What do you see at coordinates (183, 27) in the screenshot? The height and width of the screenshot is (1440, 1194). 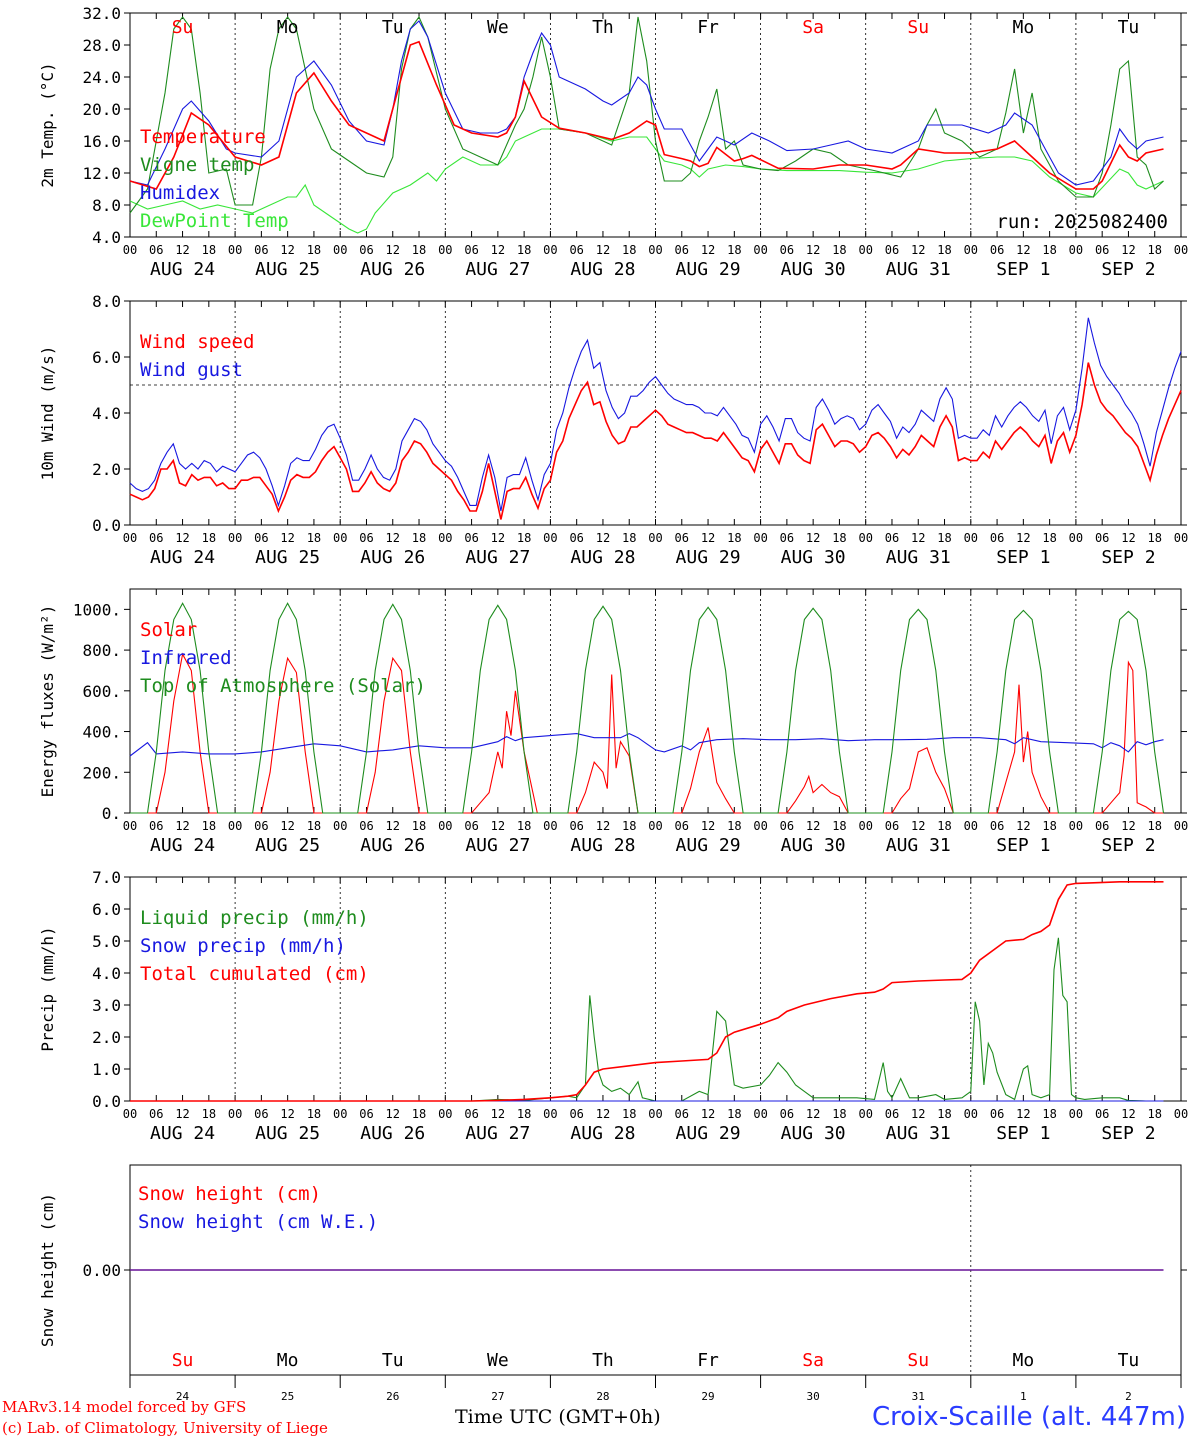 I see `weekday-label-top: Su` at bounding box center [183, 27].